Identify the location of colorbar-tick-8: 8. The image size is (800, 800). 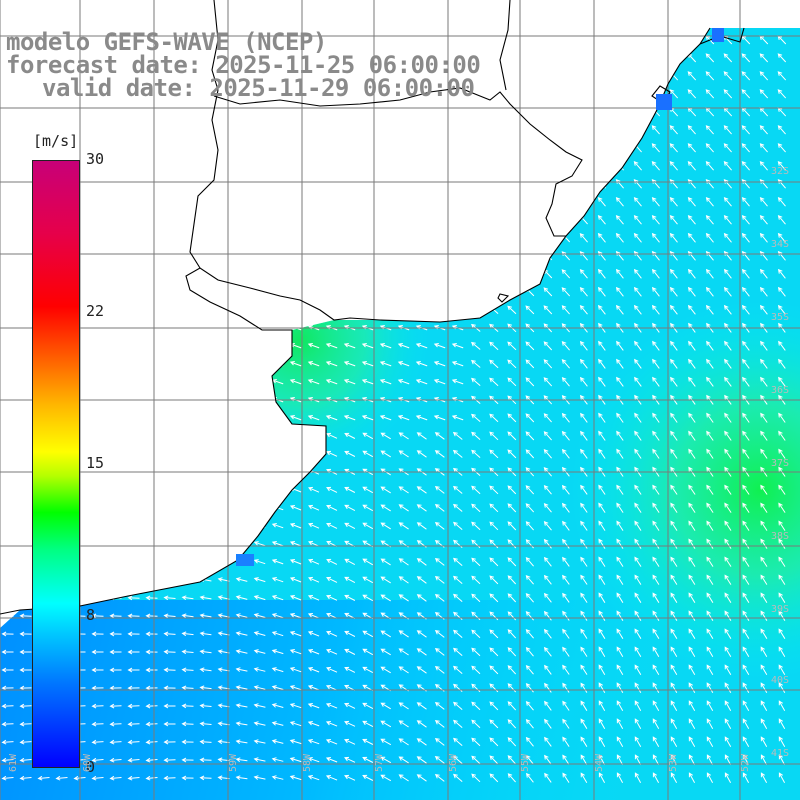
(91, 615).